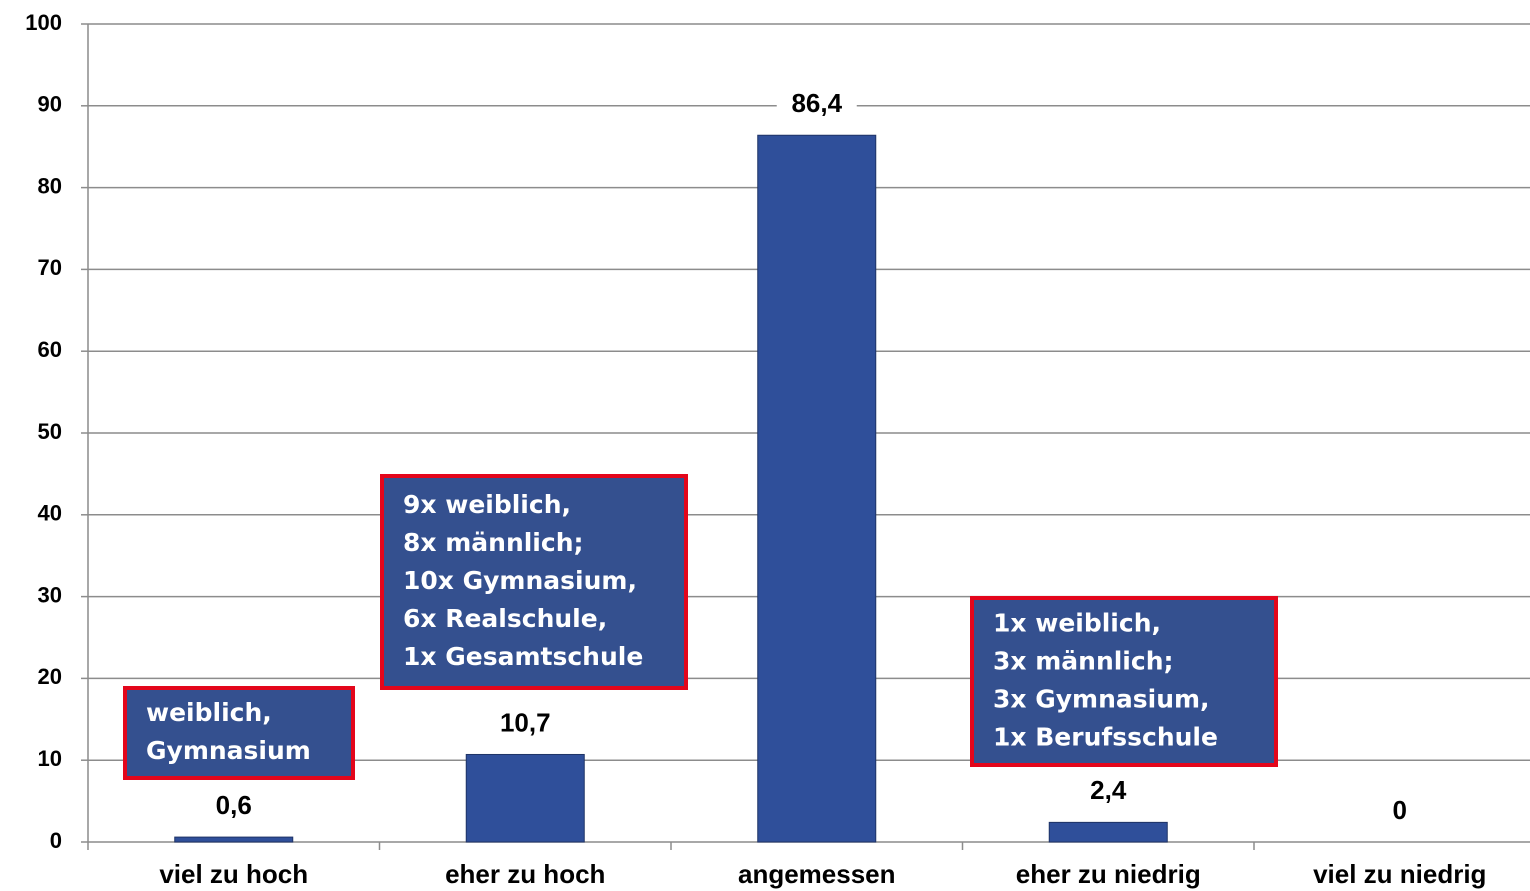 The image size is (1530, 891). Describe the element at coordinates (520, 580) in the screenshot. I see `annotation-text: 10x Gymnasium,` at that location.